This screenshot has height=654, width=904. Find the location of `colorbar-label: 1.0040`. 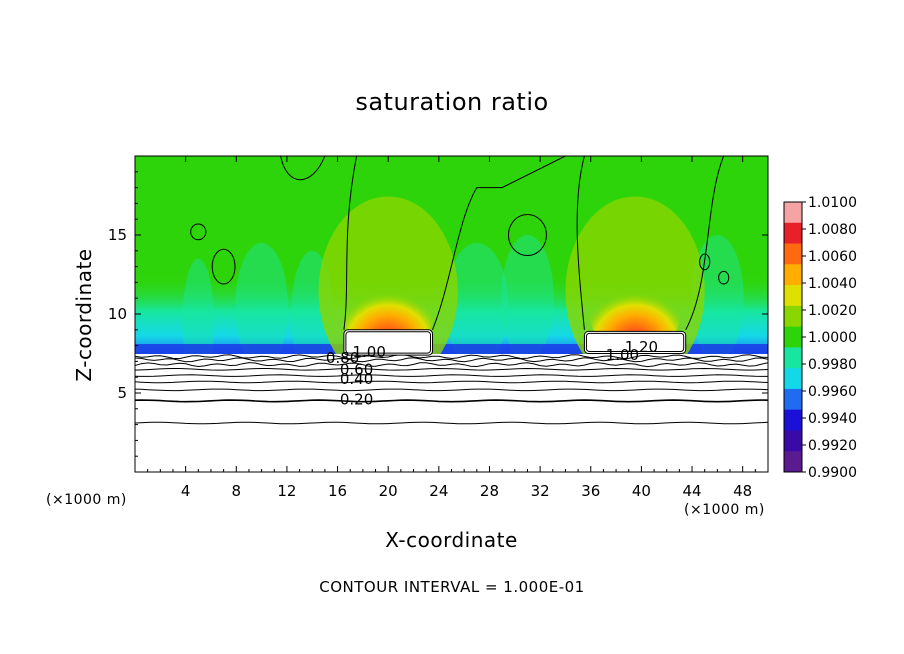

colorbar-label: 1.0040 is located at coordinates (832, 284).